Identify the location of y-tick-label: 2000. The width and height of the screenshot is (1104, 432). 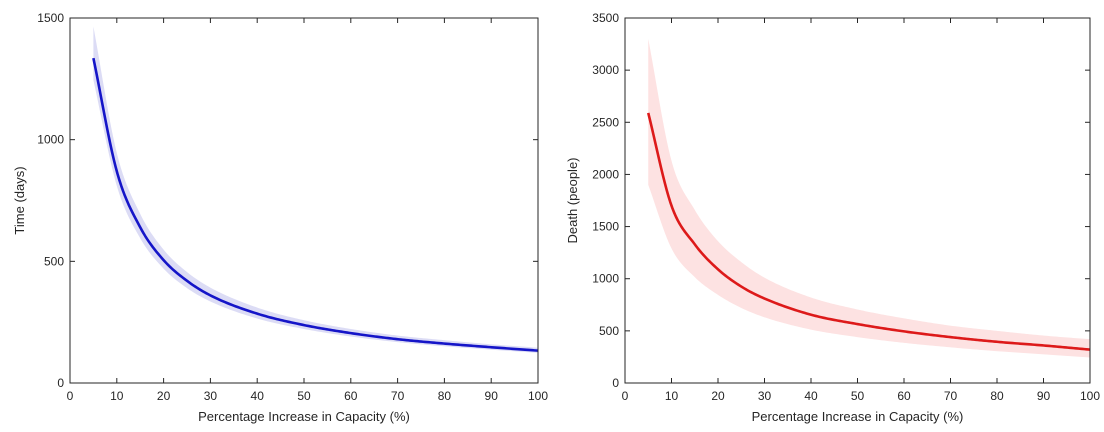
(605, 174).